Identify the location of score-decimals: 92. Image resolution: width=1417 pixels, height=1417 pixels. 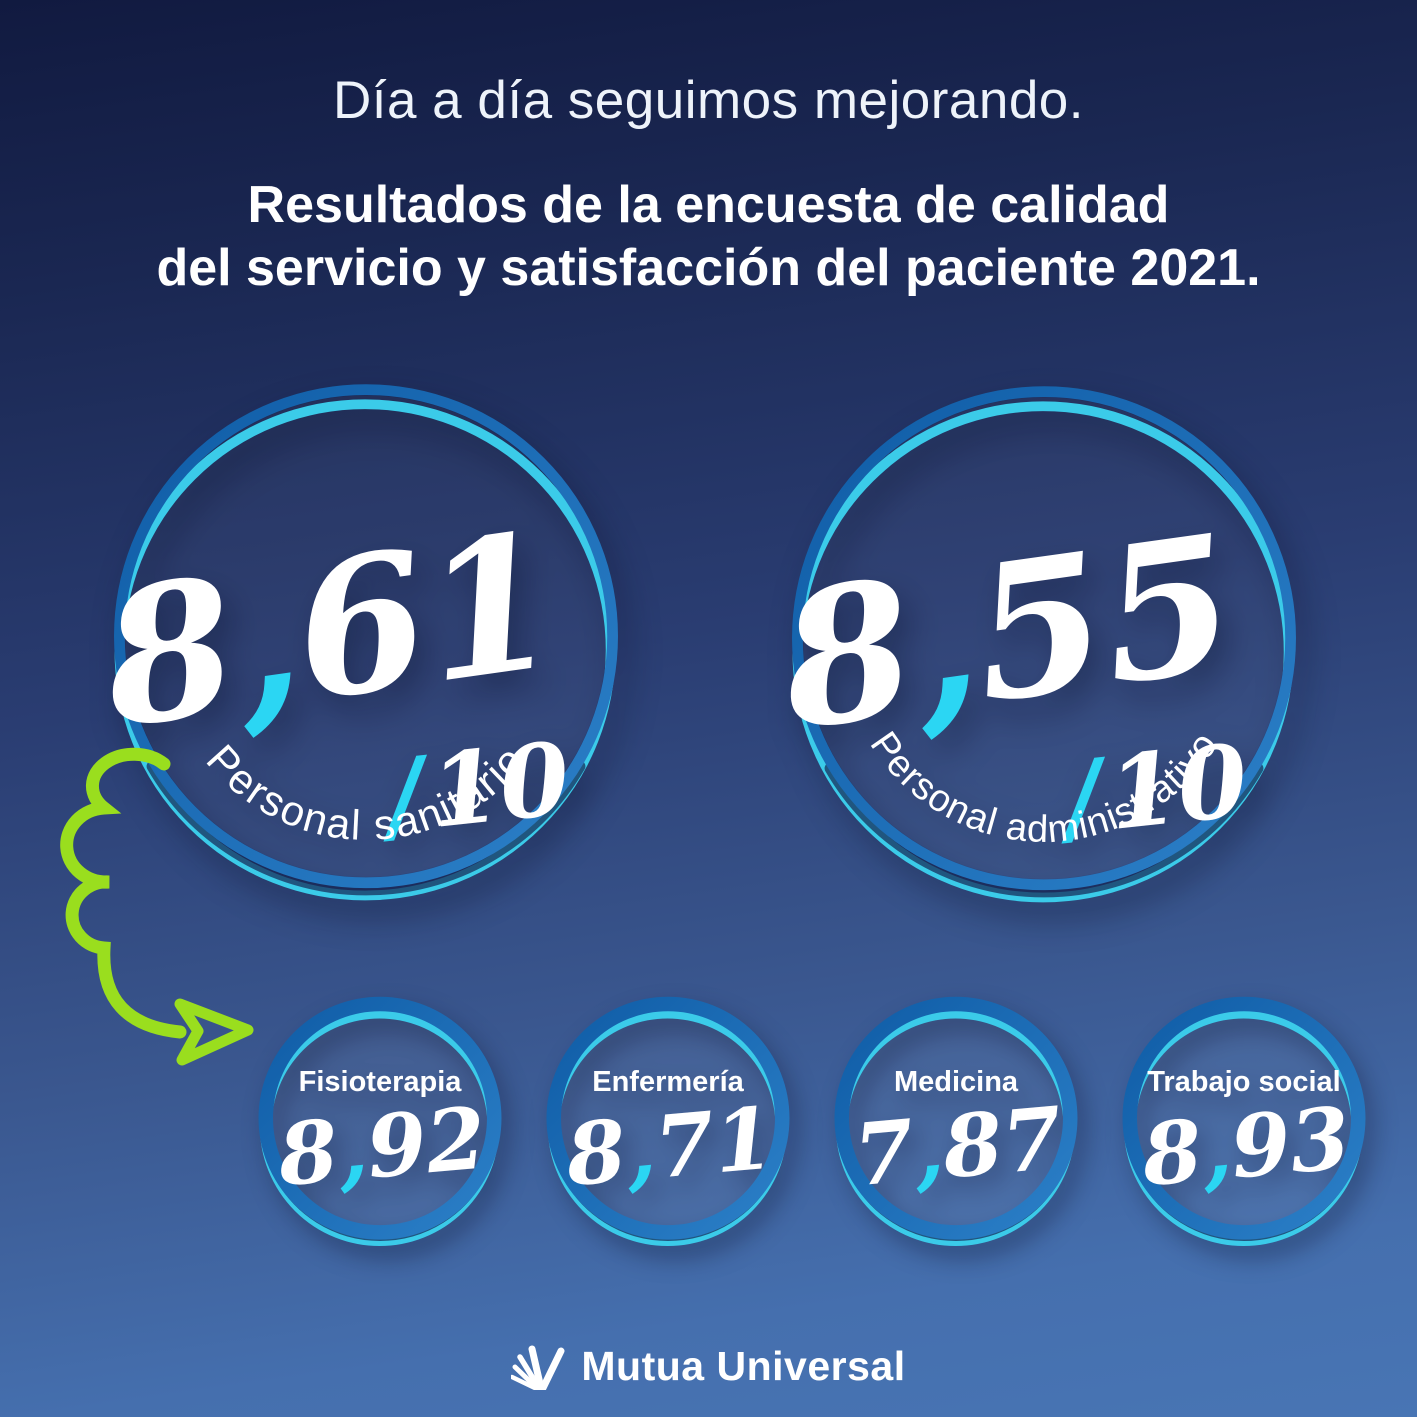
(426, 1143).